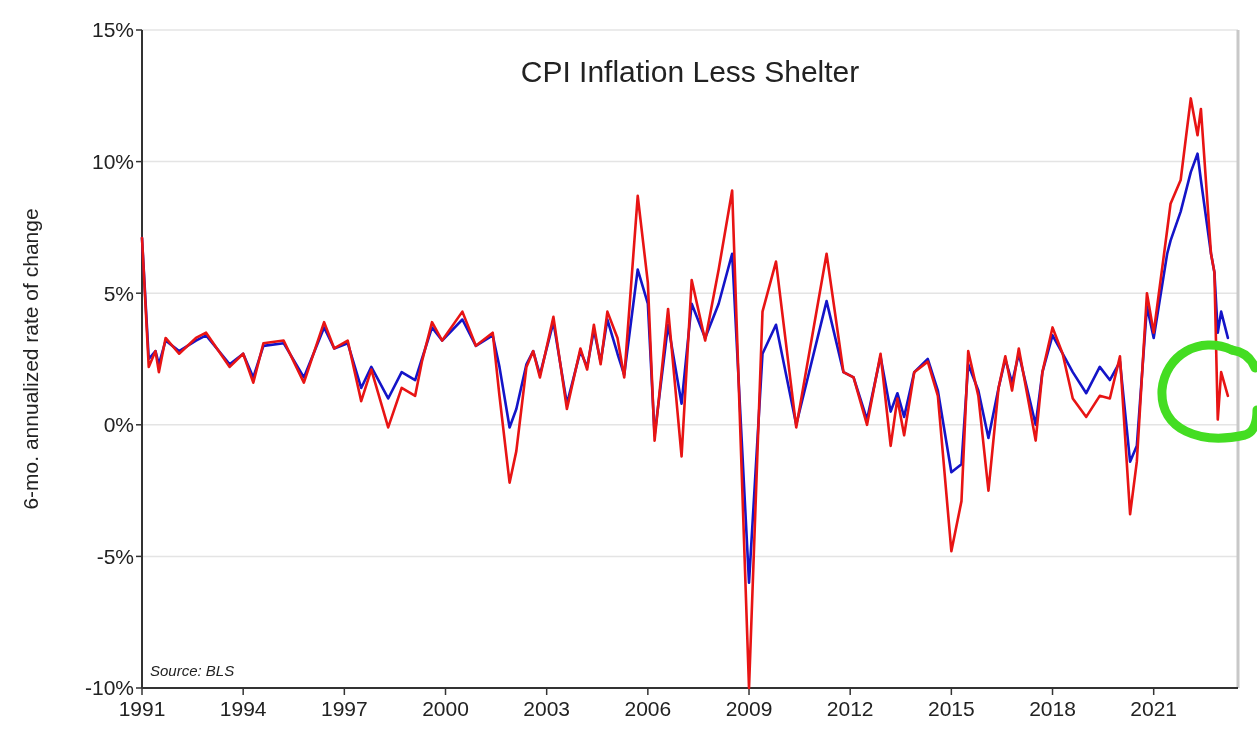 The image size is (1257, 736). What do you see at coordinates (1154, 708) in the screenshot?
I see `x-tick-label: 2021` at bounding box center [1154, 708].